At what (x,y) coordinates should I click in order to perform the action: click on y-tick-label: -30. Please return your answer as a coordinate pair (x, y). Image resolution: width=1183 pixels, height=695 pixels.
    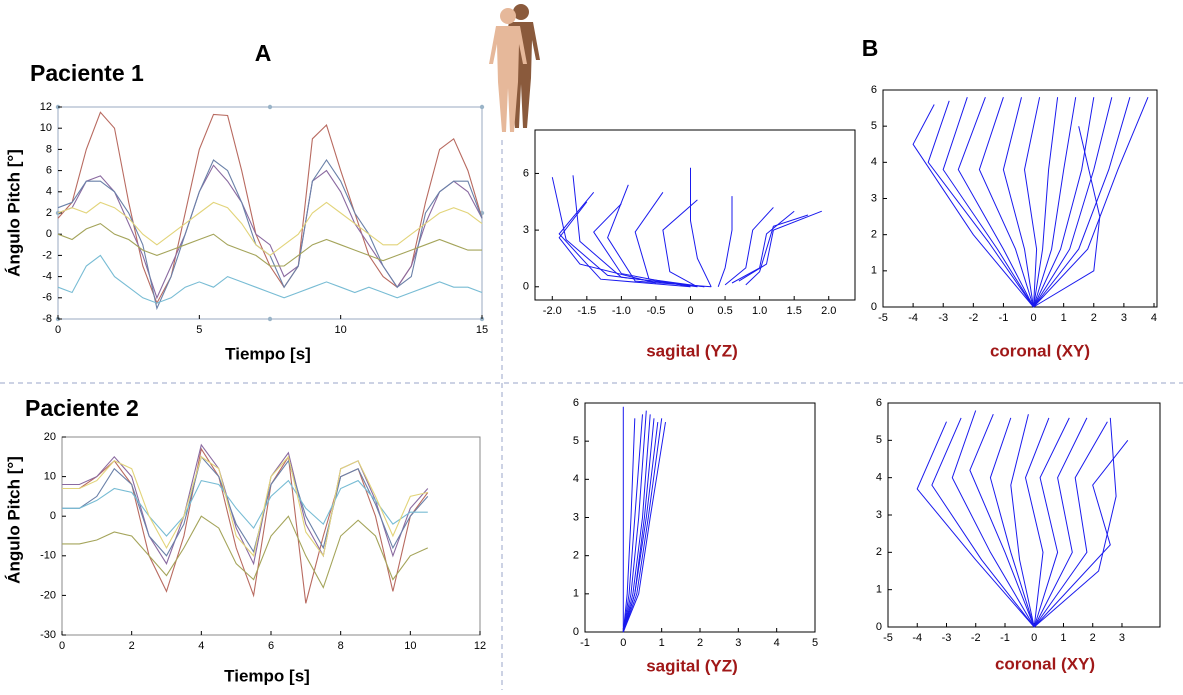
    Looking at the image, I should click on (48, 635).